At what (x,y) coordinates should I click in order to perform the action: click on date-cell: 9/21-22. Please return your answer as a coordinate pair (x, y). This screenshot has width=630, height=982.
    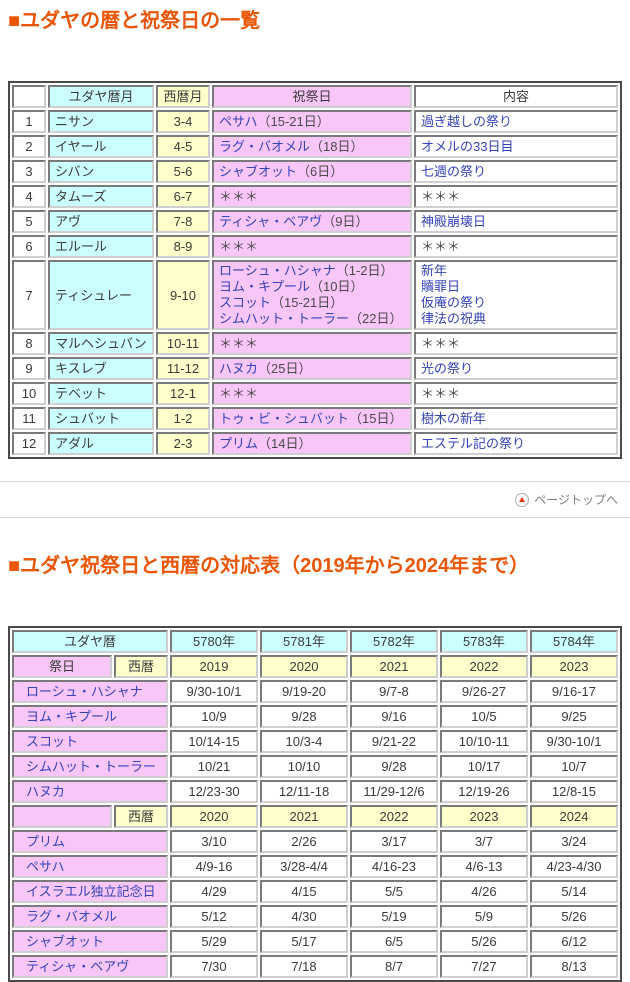
    Looking at the image, I should click on (393, 741).